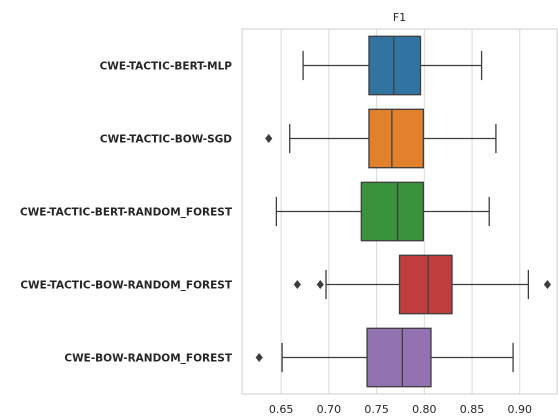 This screenshot has width=558, height=418. What do you see at coordinates (400, 409) in the screenshot?
I see `x-axis-tick-labels: 0.65 0.70 0.75 0.80 0.85 0.90` at bounding box center [400, 409].